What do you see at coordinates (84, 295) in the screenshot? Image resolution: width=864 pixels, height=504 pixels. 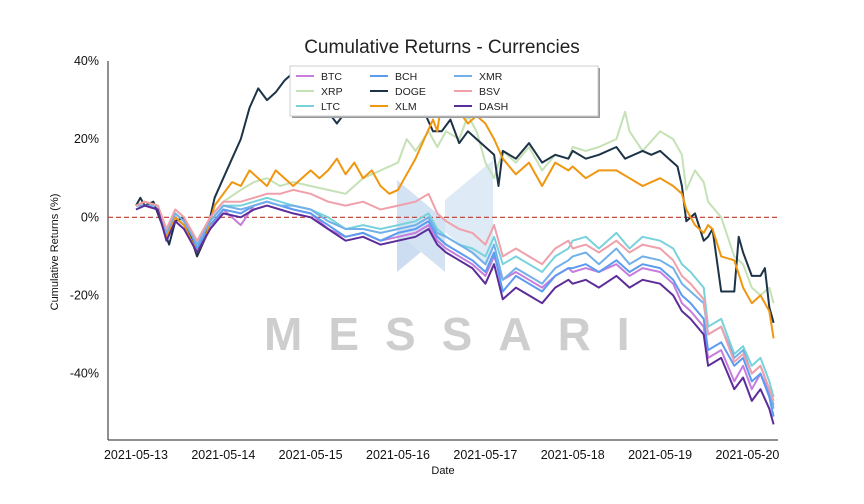 I see `y-tick-label: -20%` at bounding box center [84, 295].